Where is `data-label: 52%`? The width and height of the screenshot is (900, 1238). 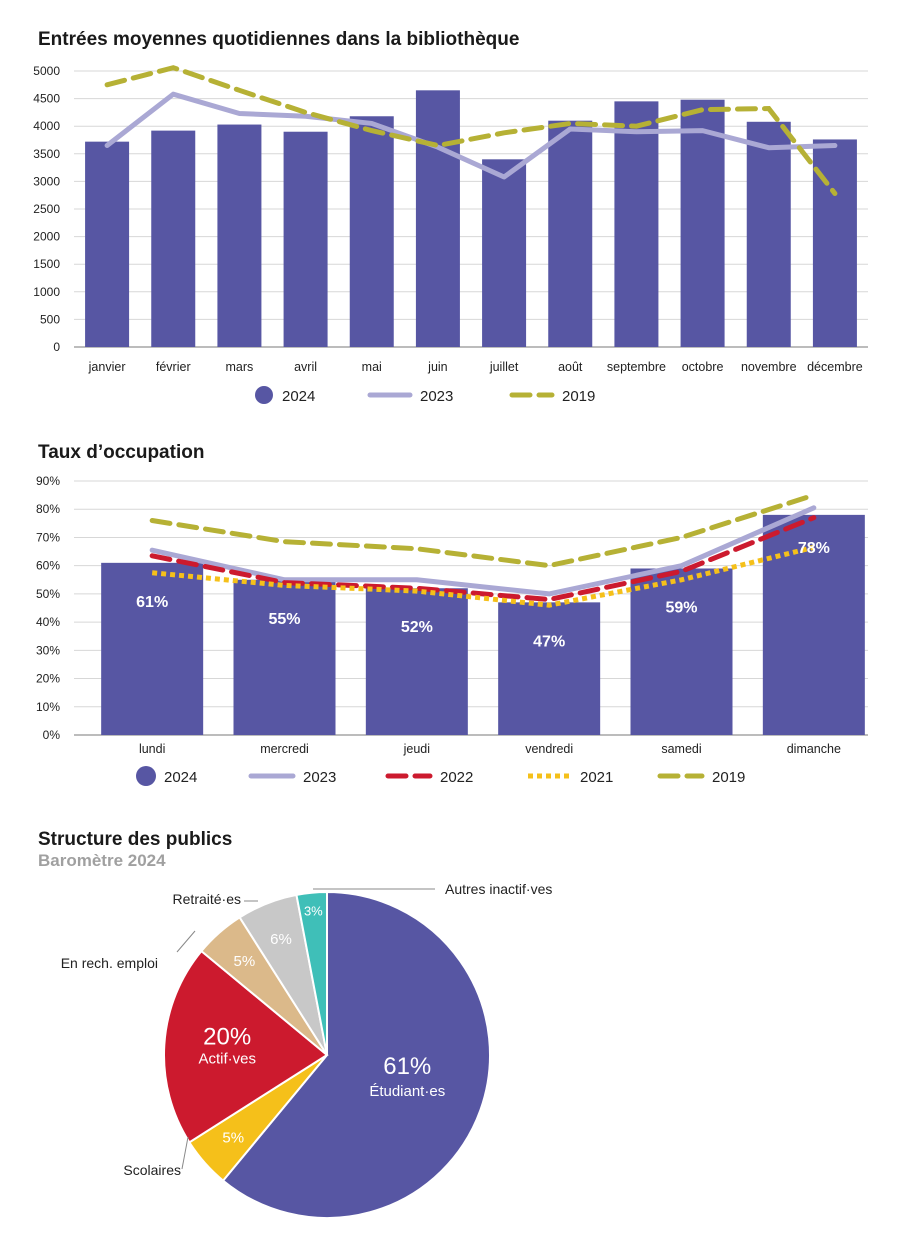
data-label: 52% is located at coordinates (417, 627).